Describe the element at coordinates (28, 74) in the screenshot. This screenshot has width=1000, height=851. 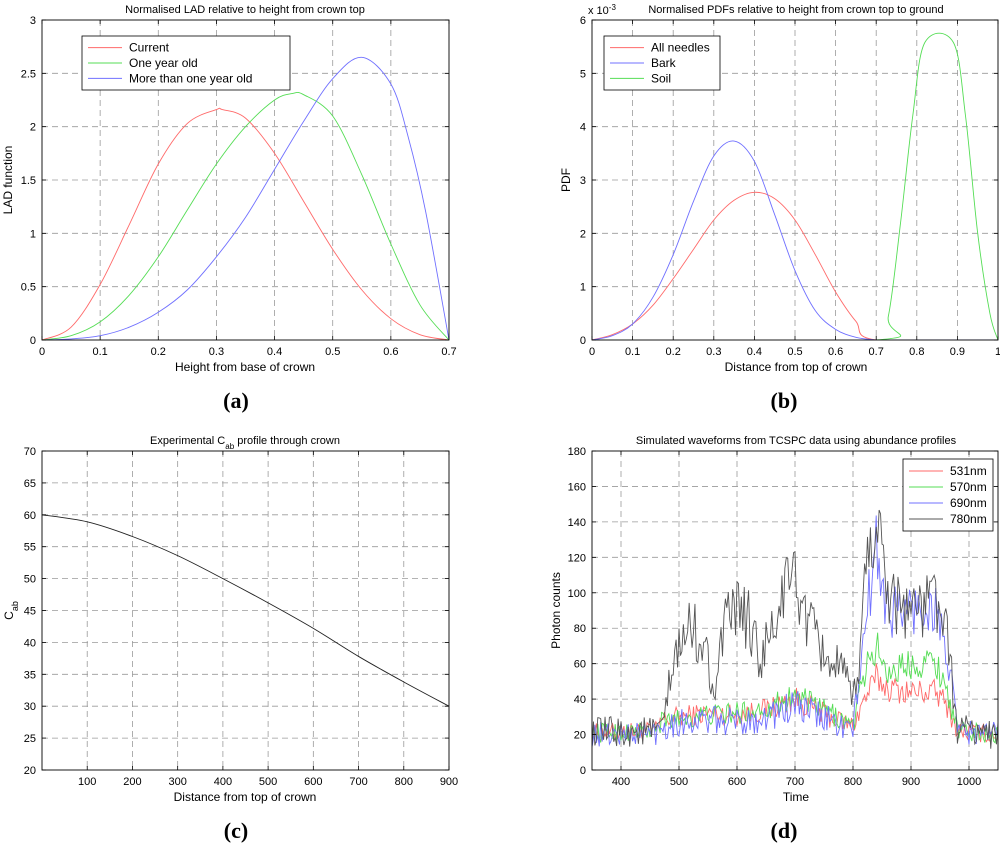
I see `y-tick-label: 2.5` at that location.